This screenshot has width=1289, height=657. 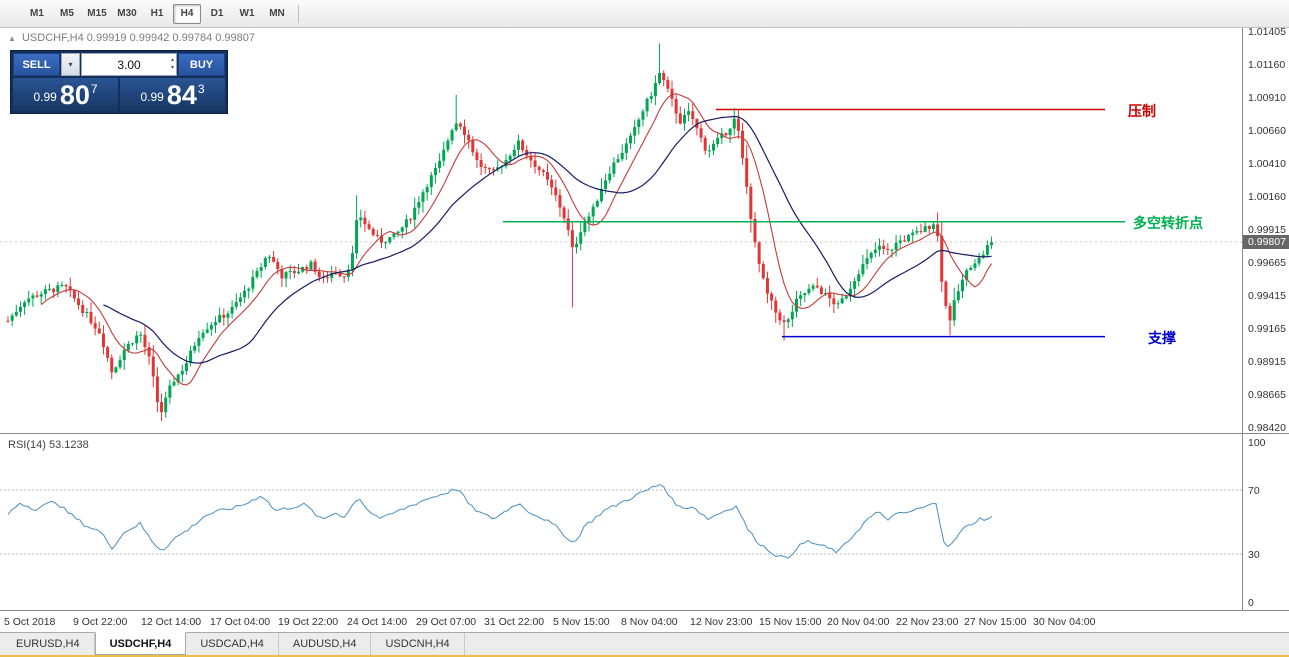 I want to click on volume-dropdown-button: ▾, so click(x=70, y=64).